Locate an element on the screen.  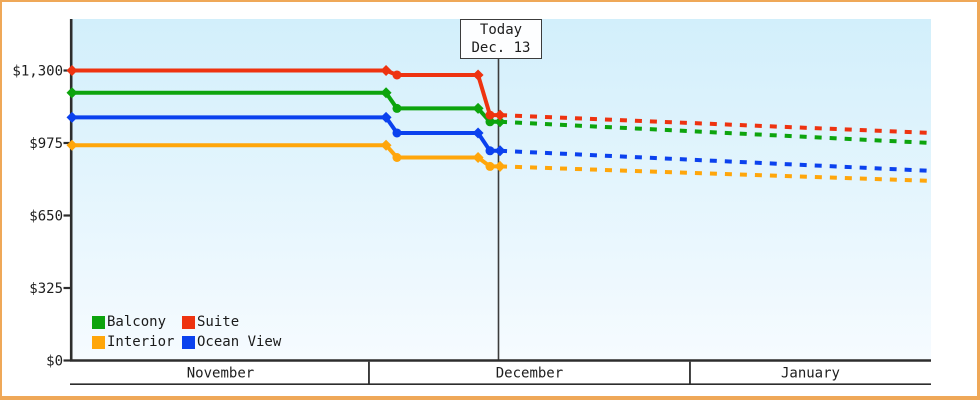
month-label: November is located at coordinates (220, 374).